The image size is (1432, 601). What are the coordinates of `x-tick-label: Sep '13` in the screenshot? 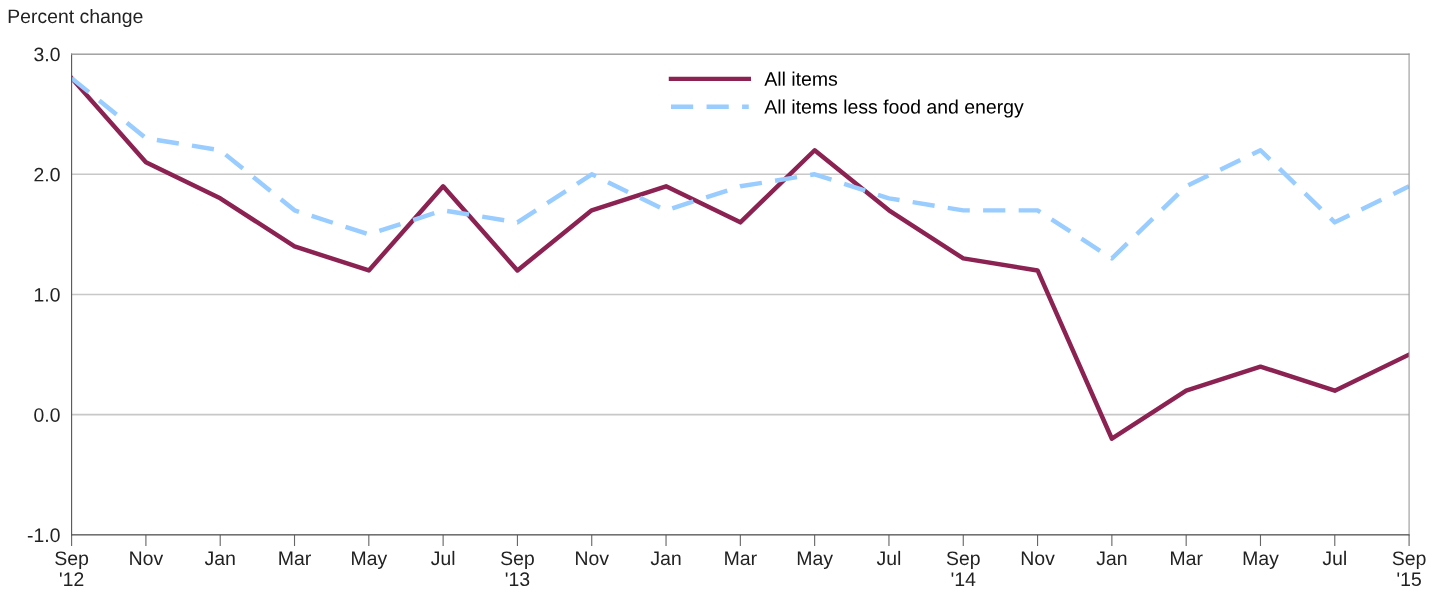 It's located at (517, 569).